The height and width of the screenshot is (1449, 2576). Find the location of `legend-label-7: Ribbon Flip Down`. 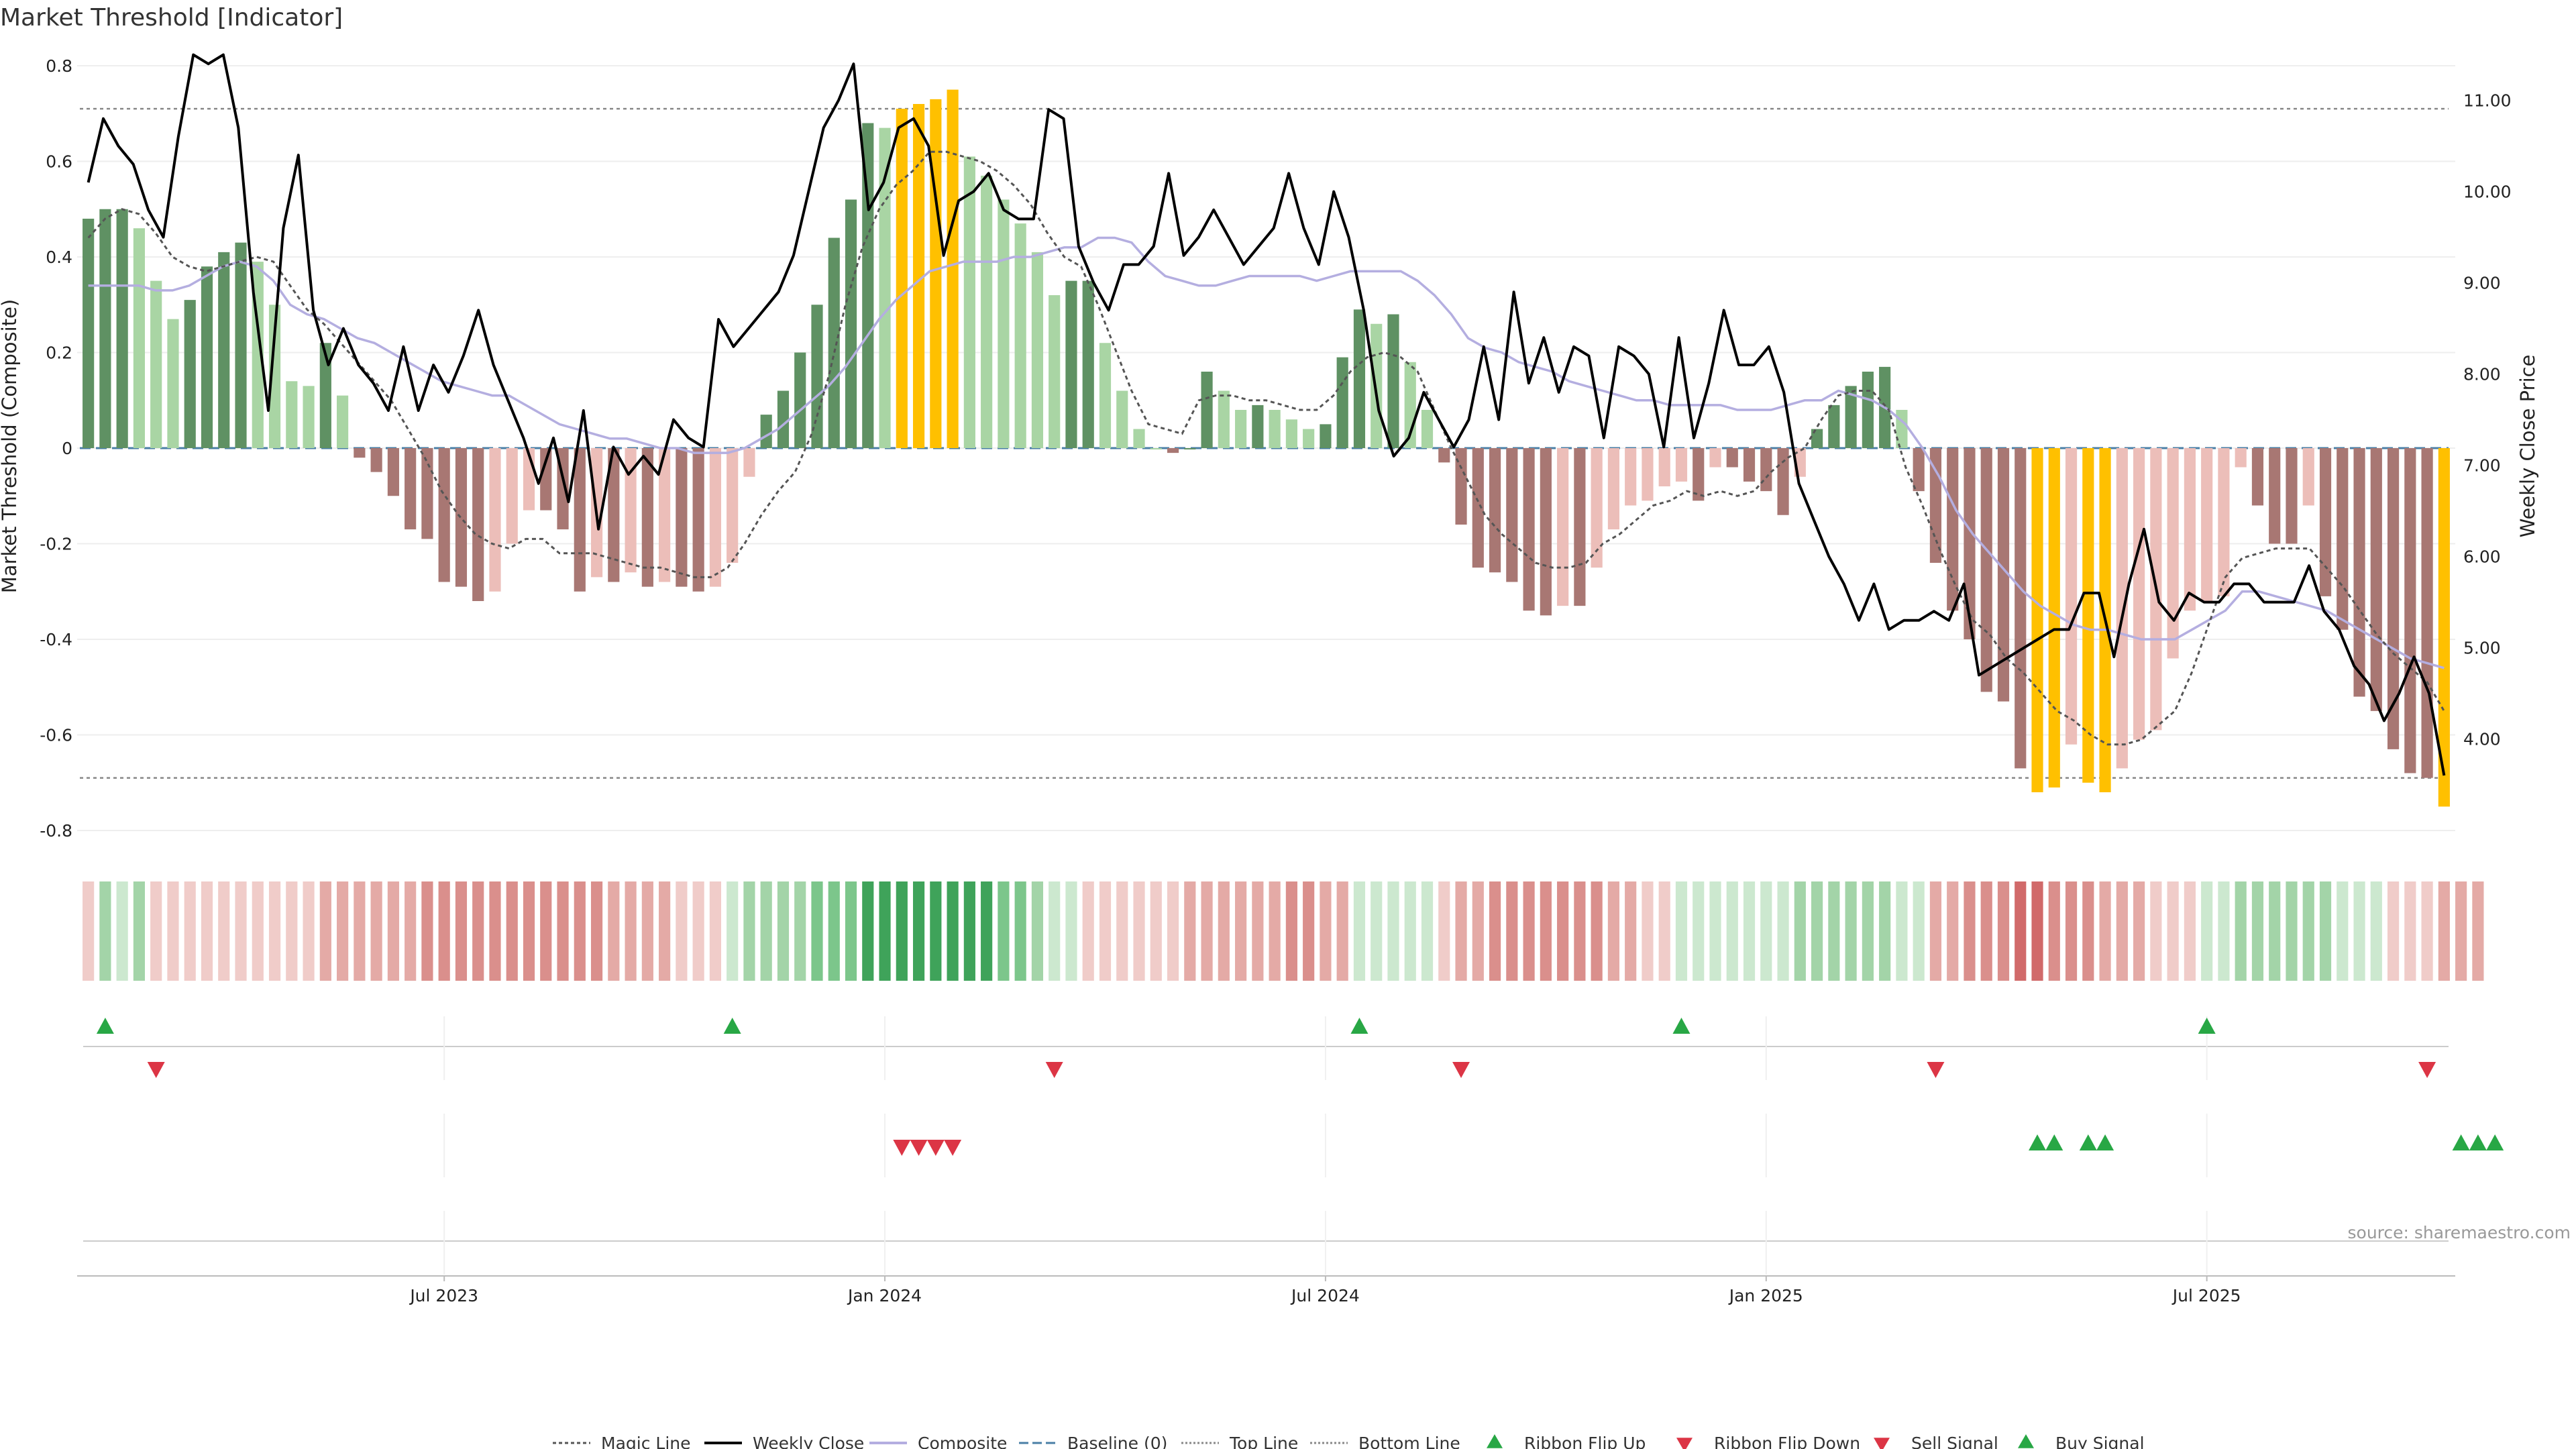

legend-label-7: Ribbon Flip Down is located at coordinates (1787, 1441).